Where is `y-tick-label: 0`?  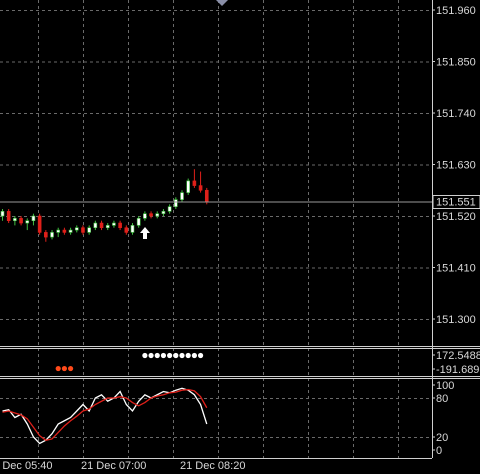 y-tick-label: 0 is located at coordinates (439, 451).